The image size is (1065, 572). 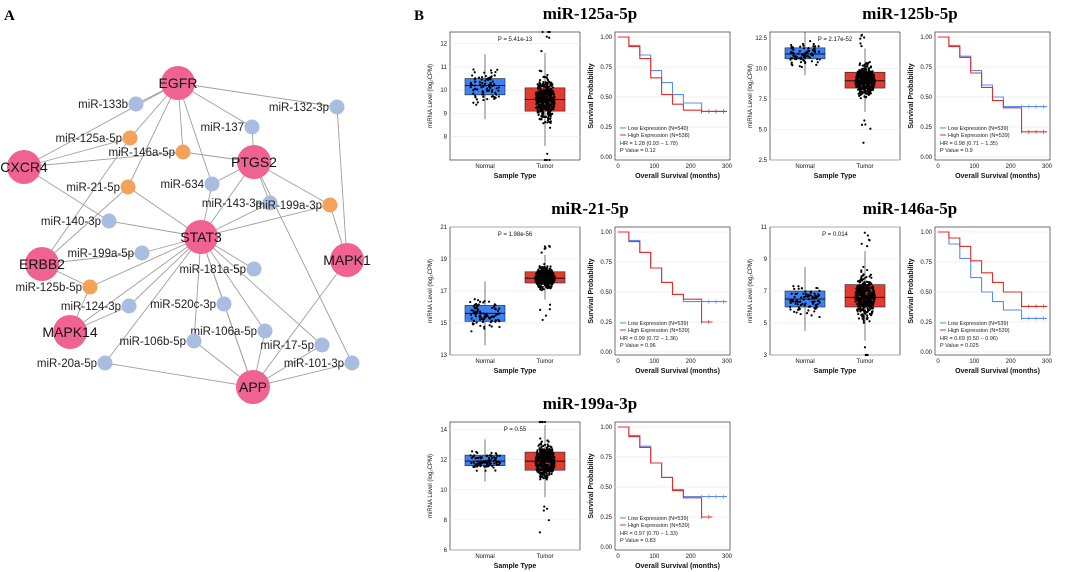 I want to click on hazard-ratio: HR = 0.69 (0.50 − 0.96), so click(x=969, y=339).